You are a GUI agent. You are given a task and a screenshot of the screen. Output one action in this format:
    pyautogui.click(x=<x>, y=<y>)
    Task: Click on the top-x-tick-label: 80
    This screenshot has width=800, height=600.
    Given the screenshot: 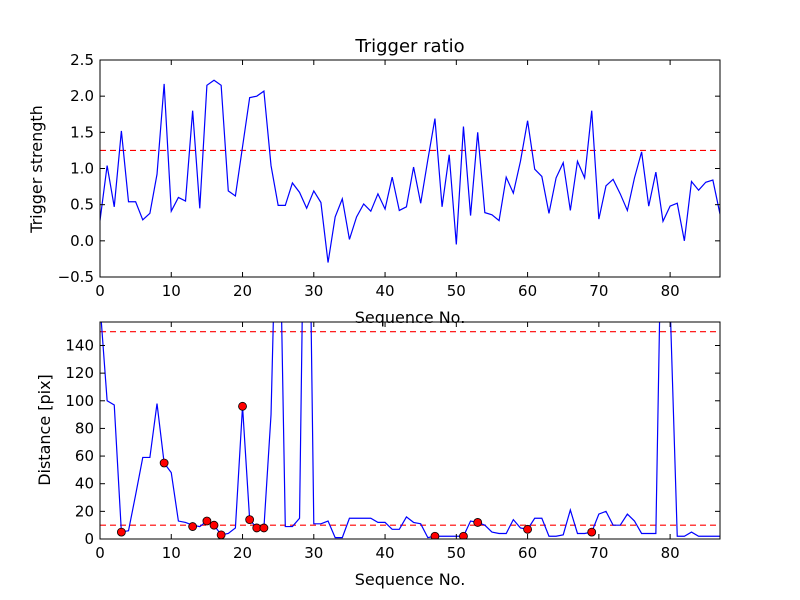 What is the action you would take?
    pyautogui.click(x=670, y=291)
    